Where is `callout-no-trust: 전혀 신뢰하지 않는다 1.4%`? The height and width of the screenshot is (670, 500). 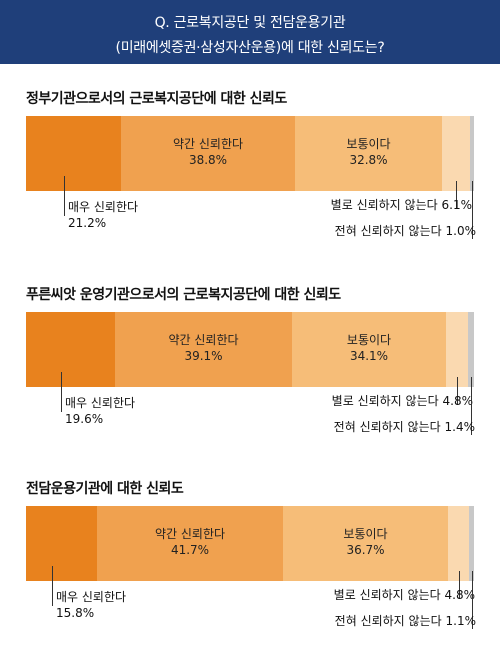 callout-no-trust: 전혀 신뢰하지 않는다 1.4% is located at coordinates (404, 427).